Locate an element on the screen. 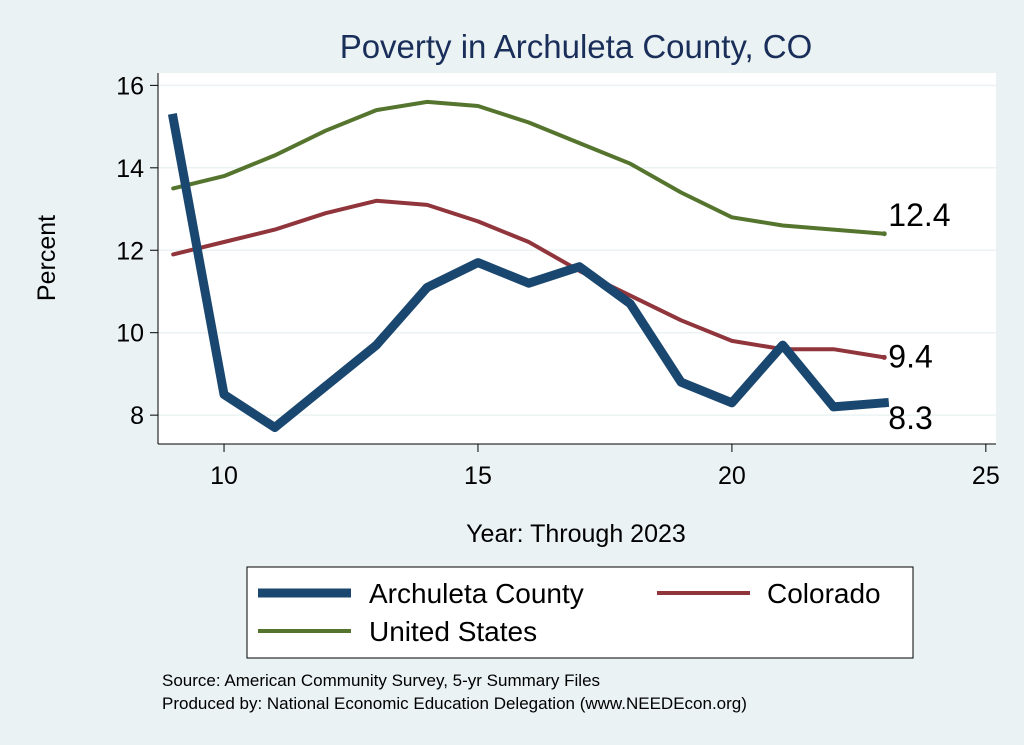 This screenshot has width=1024, height=745. end-label-united-states: 12.4 is located at coordinates (919, 215).